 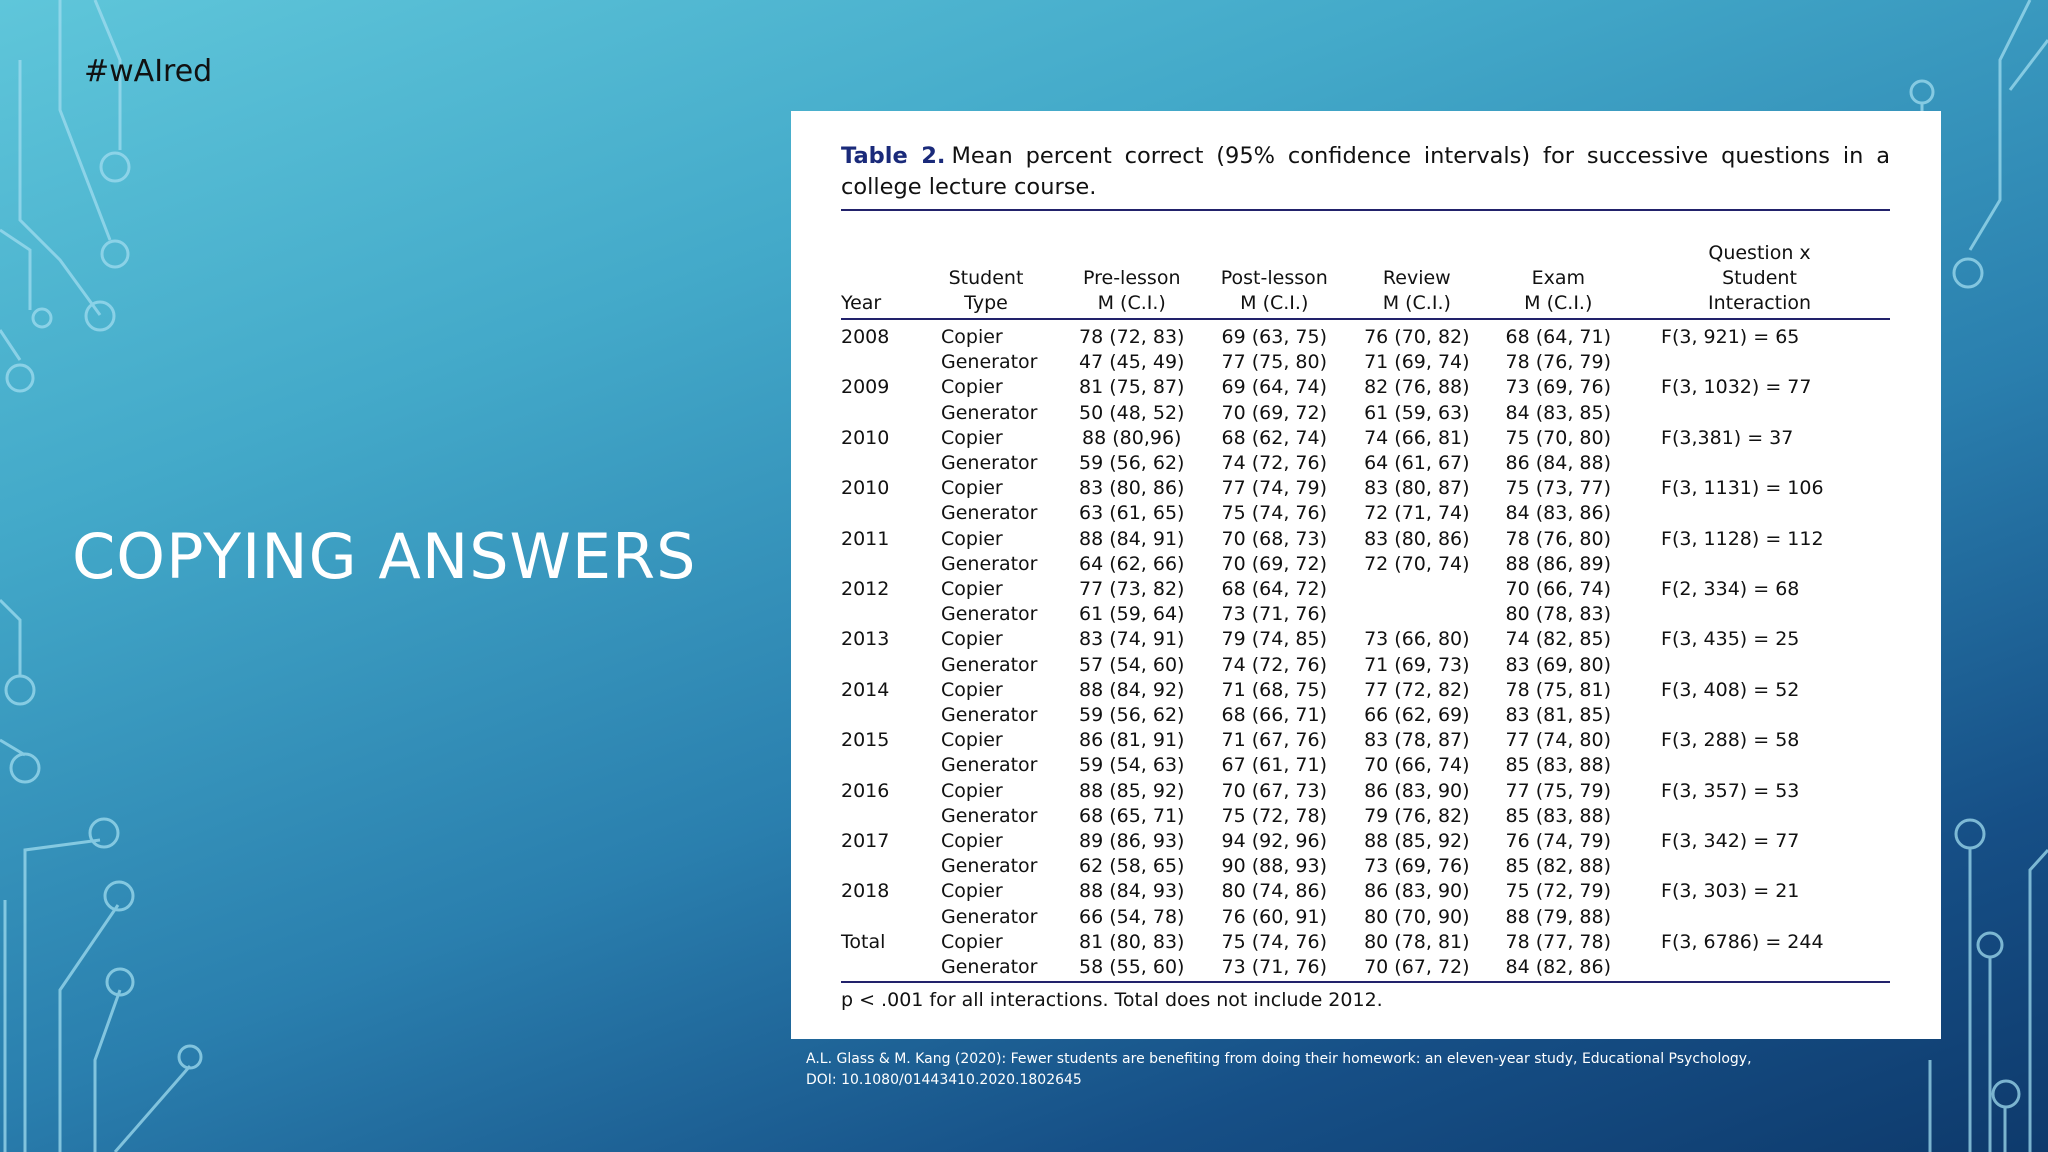 What do you see at coordinates (148, 71) in the screenshot?
I see `hashtag-label: #wAIred` at bounding box center [148, 71].